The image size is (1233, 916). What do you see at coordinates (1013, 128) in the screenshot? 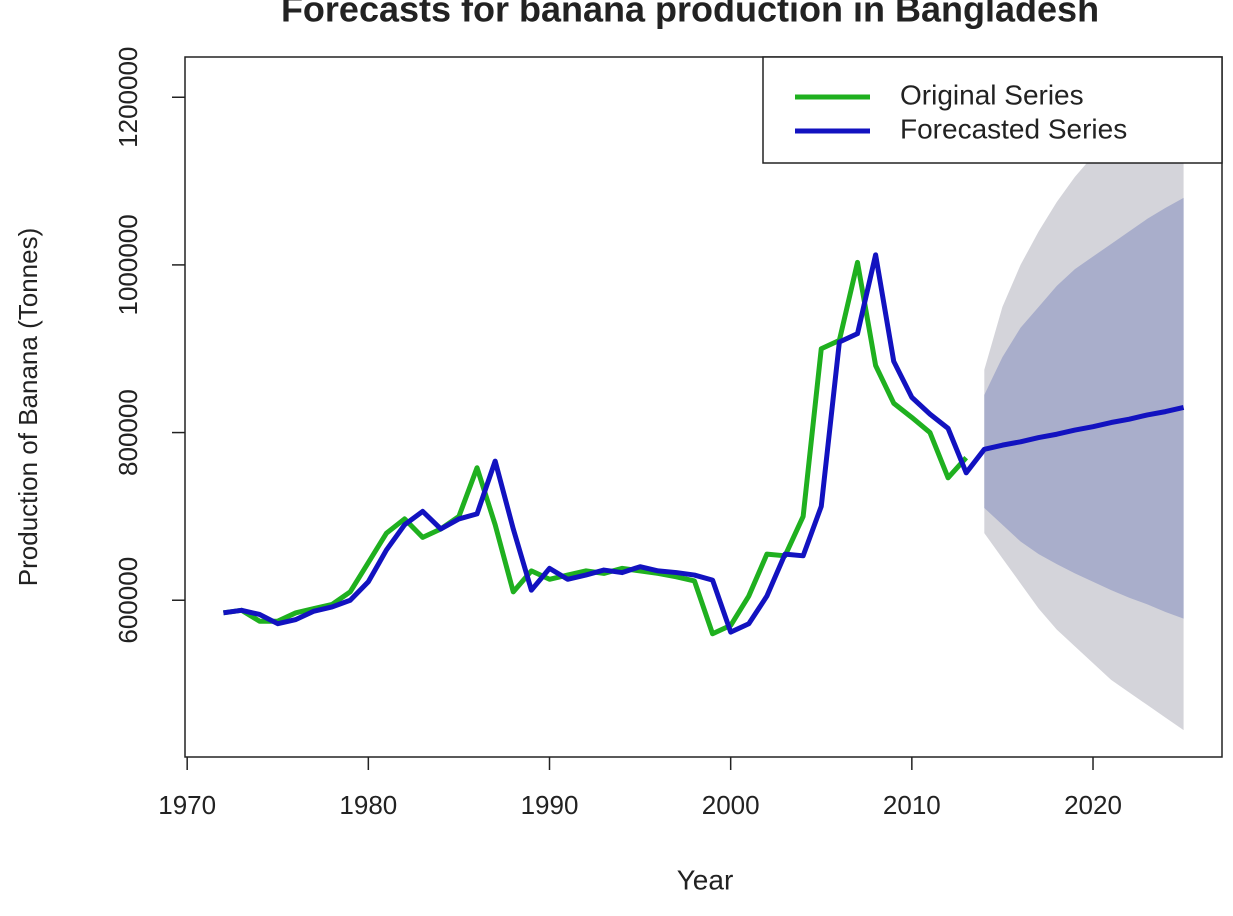
I see `legend-label: Forecasted Series` at bounding box center [1013, 128].